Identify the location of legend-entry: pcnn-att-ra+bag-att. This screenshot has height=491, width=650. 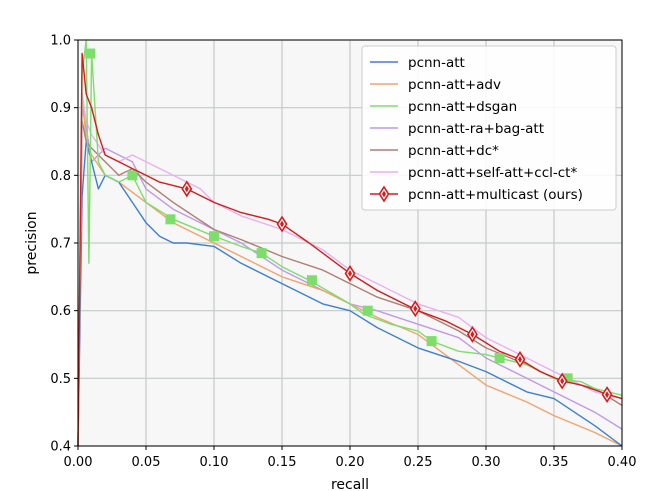
(457, 129).